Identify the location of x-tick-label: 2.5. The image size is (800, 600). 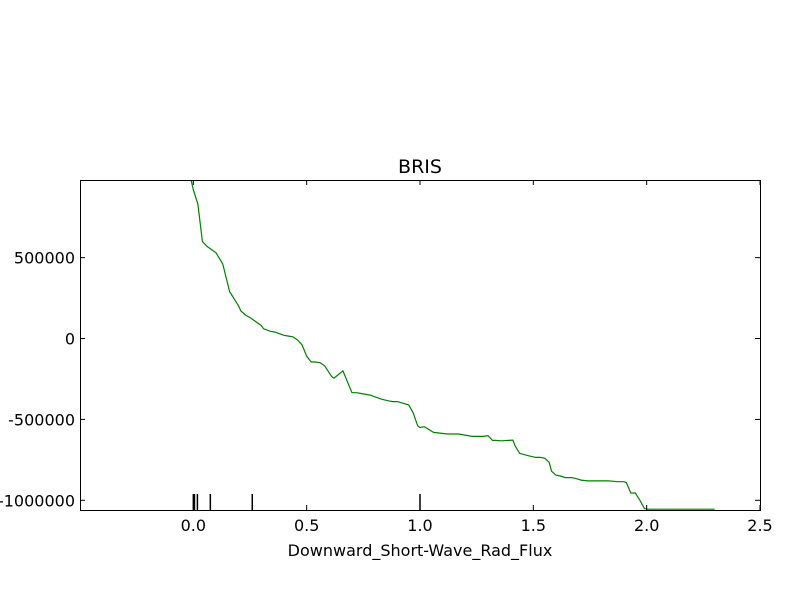
(759, 525).